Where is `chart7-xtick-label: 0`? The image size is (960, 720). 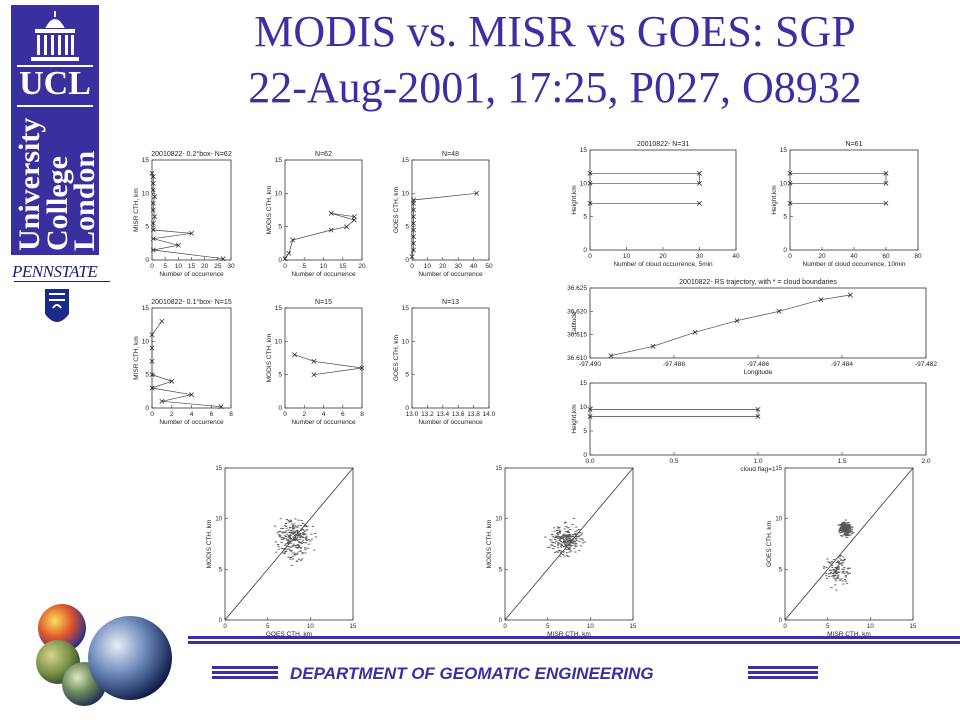 chart7-xtick-label: 0 is located at coordinates (790, 256).